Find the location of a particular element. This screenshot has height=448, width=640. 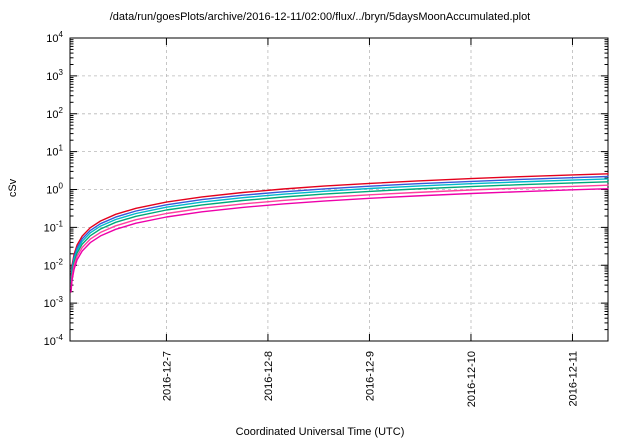

x-tick-label: 2016-12-7 is located at coordinates (167, 376).